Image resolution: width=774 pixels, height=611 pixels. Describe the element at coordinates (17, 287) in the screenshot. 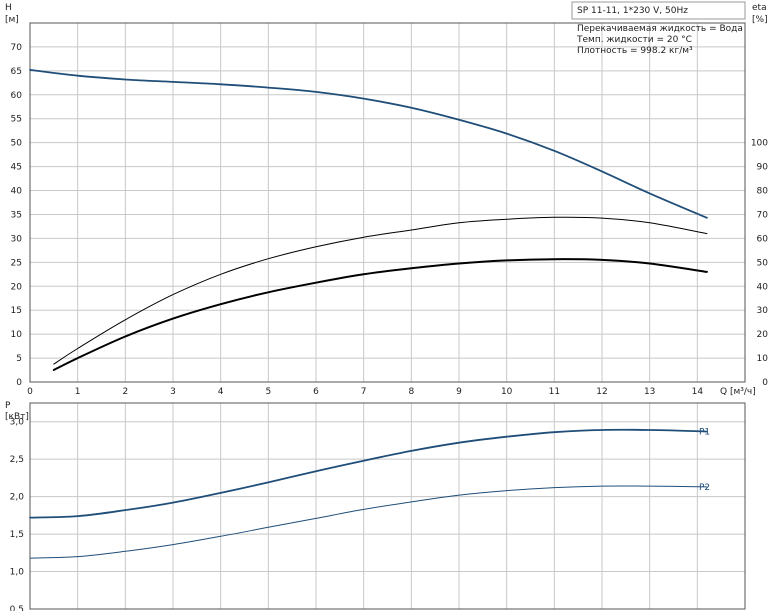

I see `head-tick-label: 20` at that location.